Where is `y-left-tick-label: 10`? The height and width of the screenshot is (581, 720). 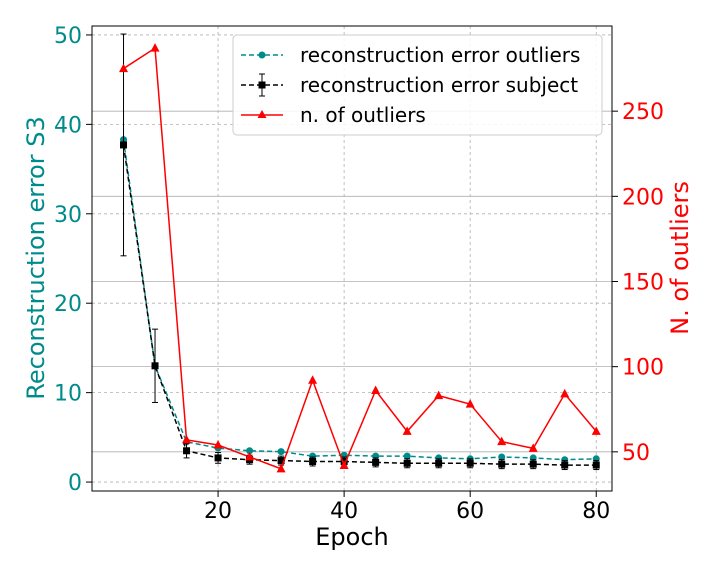 y-left-tick-label: 10 is located at coordinates (68, 394).